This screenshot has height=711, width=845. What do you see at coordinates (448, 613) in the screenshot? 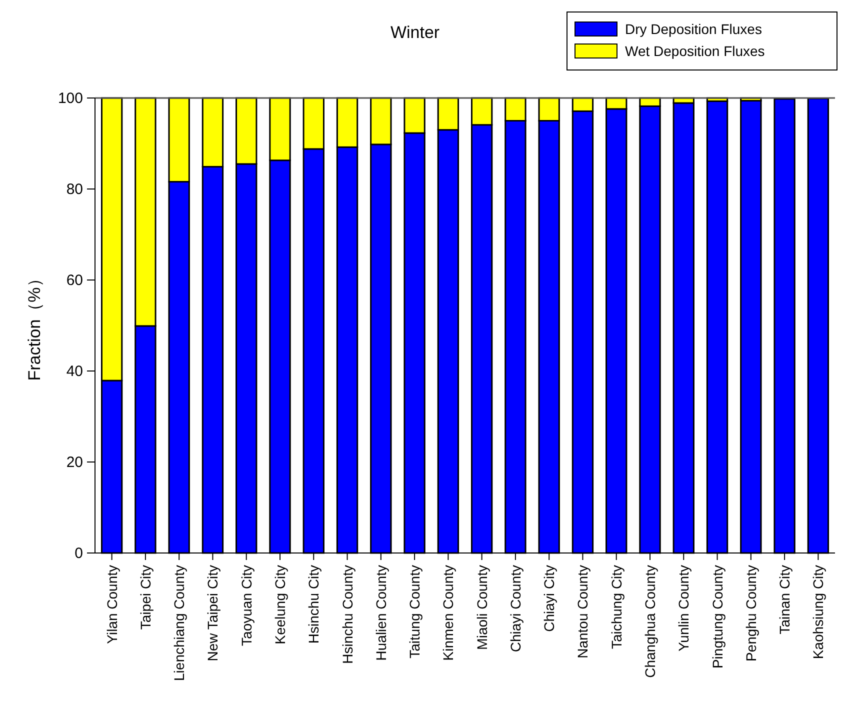
I see `x-tick-label: Kinmen County` at bounding box center [448, 613].